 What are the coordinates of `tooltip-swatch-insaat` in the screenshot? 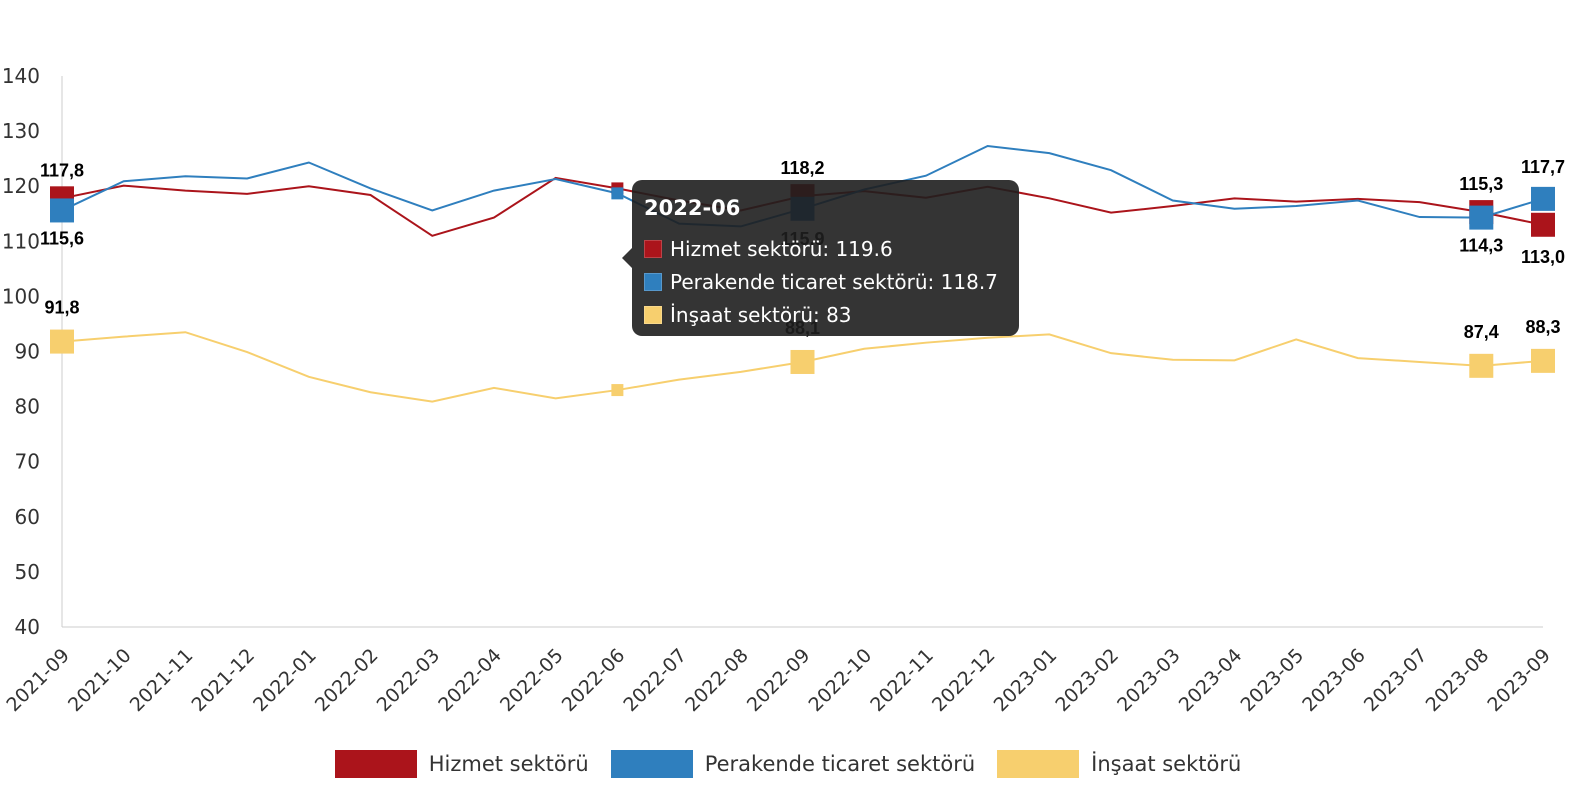 It's located at (653, 314).